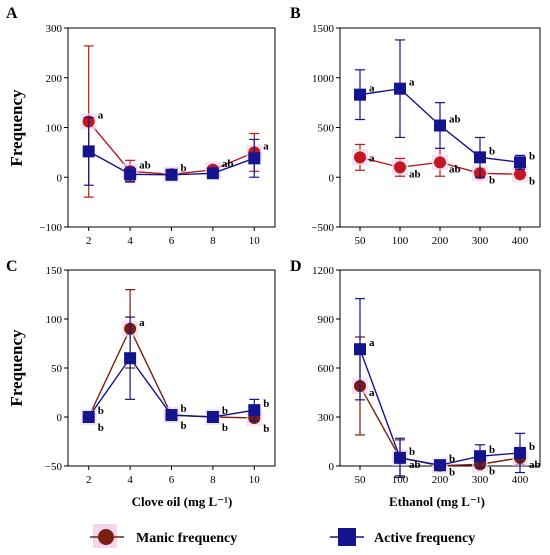 Image resolution: width=550 pixels, height=555 pixels. What do you see at coordinates (255, 480) in the screenshot?
I see `x-tick-label: 10` at bounding box center [255, 480].